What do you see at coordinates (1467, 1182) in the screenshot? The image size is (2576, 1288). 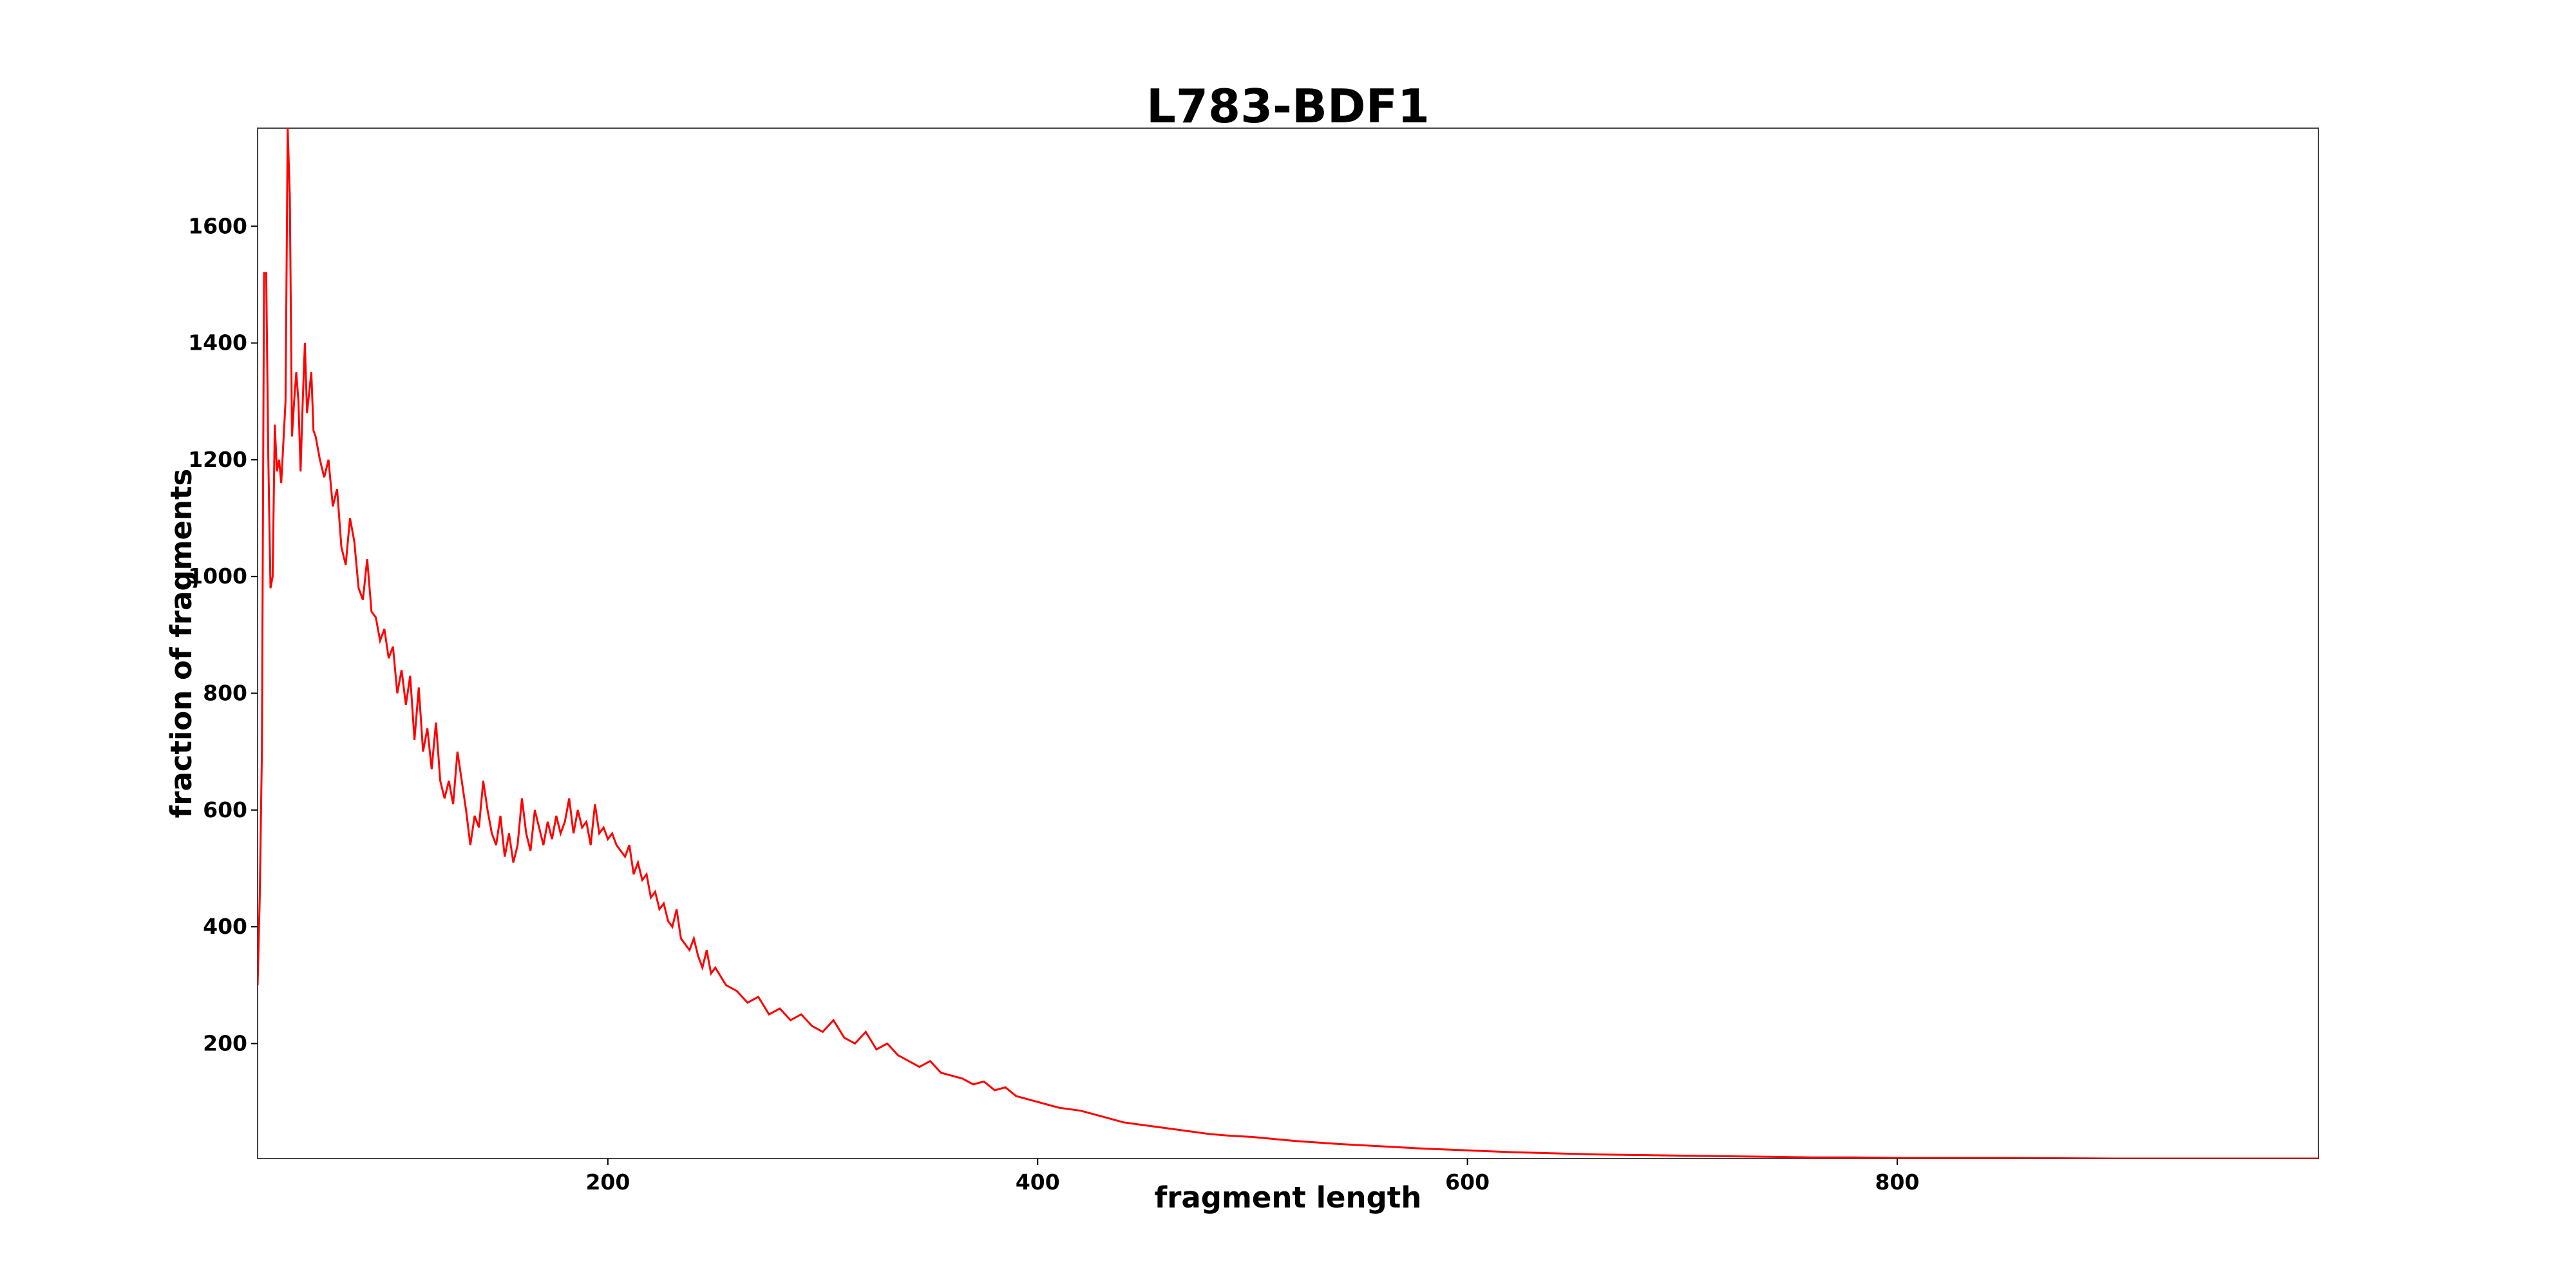 I see `x-tick-label: 600` at bounding box center [1467, 1182].